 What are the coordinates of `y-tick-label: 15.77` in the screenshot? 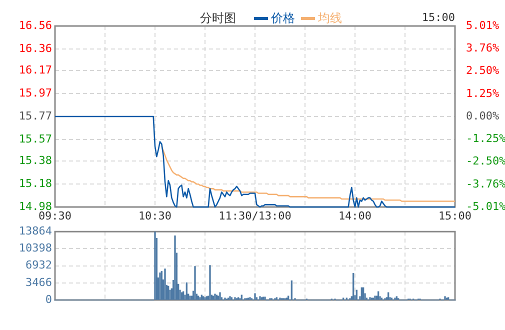 It's located at (35, 115).